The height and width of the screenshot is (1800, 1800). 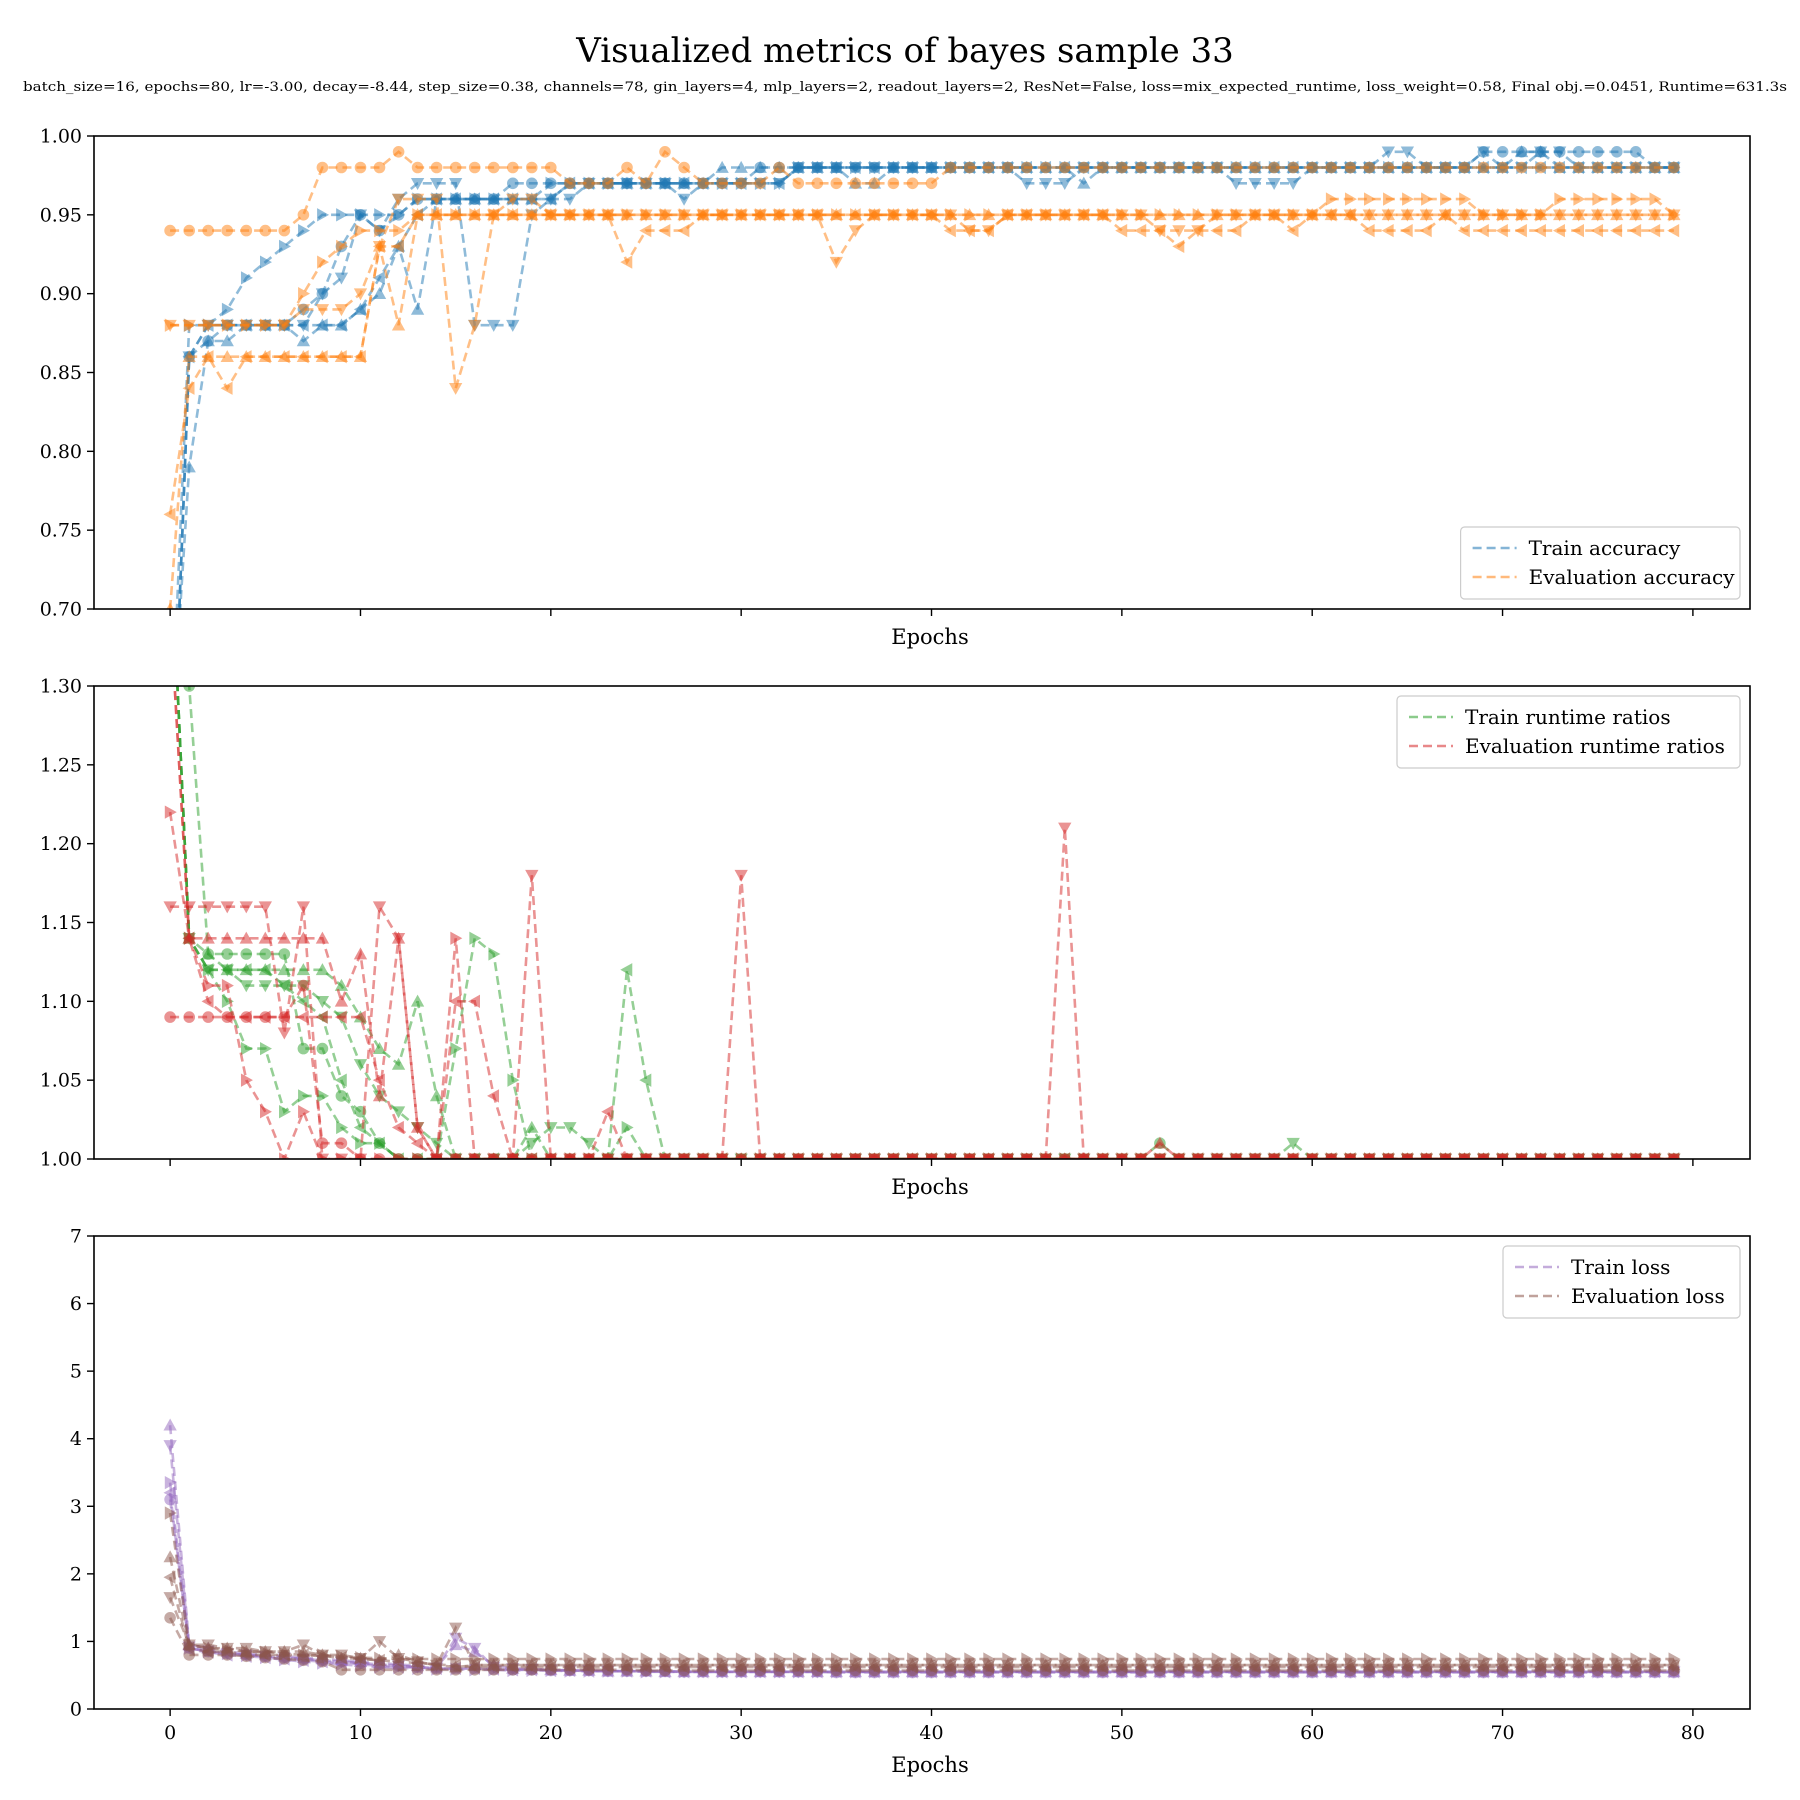 I want to click on legend-label: Train runtime ratios, so click(x=1568, y=717).